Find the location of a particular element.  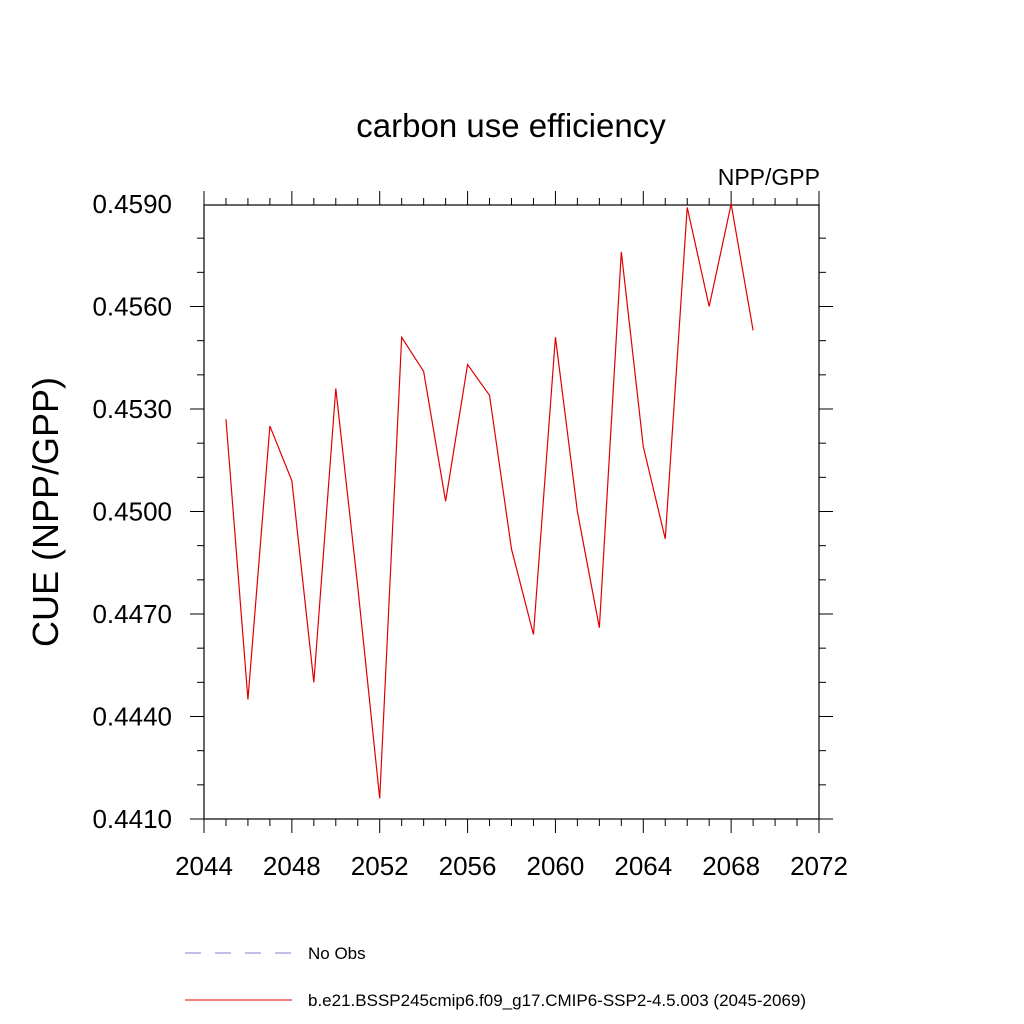

chart-subtitle: NPP/GPP is located at coordinates (769, 177).